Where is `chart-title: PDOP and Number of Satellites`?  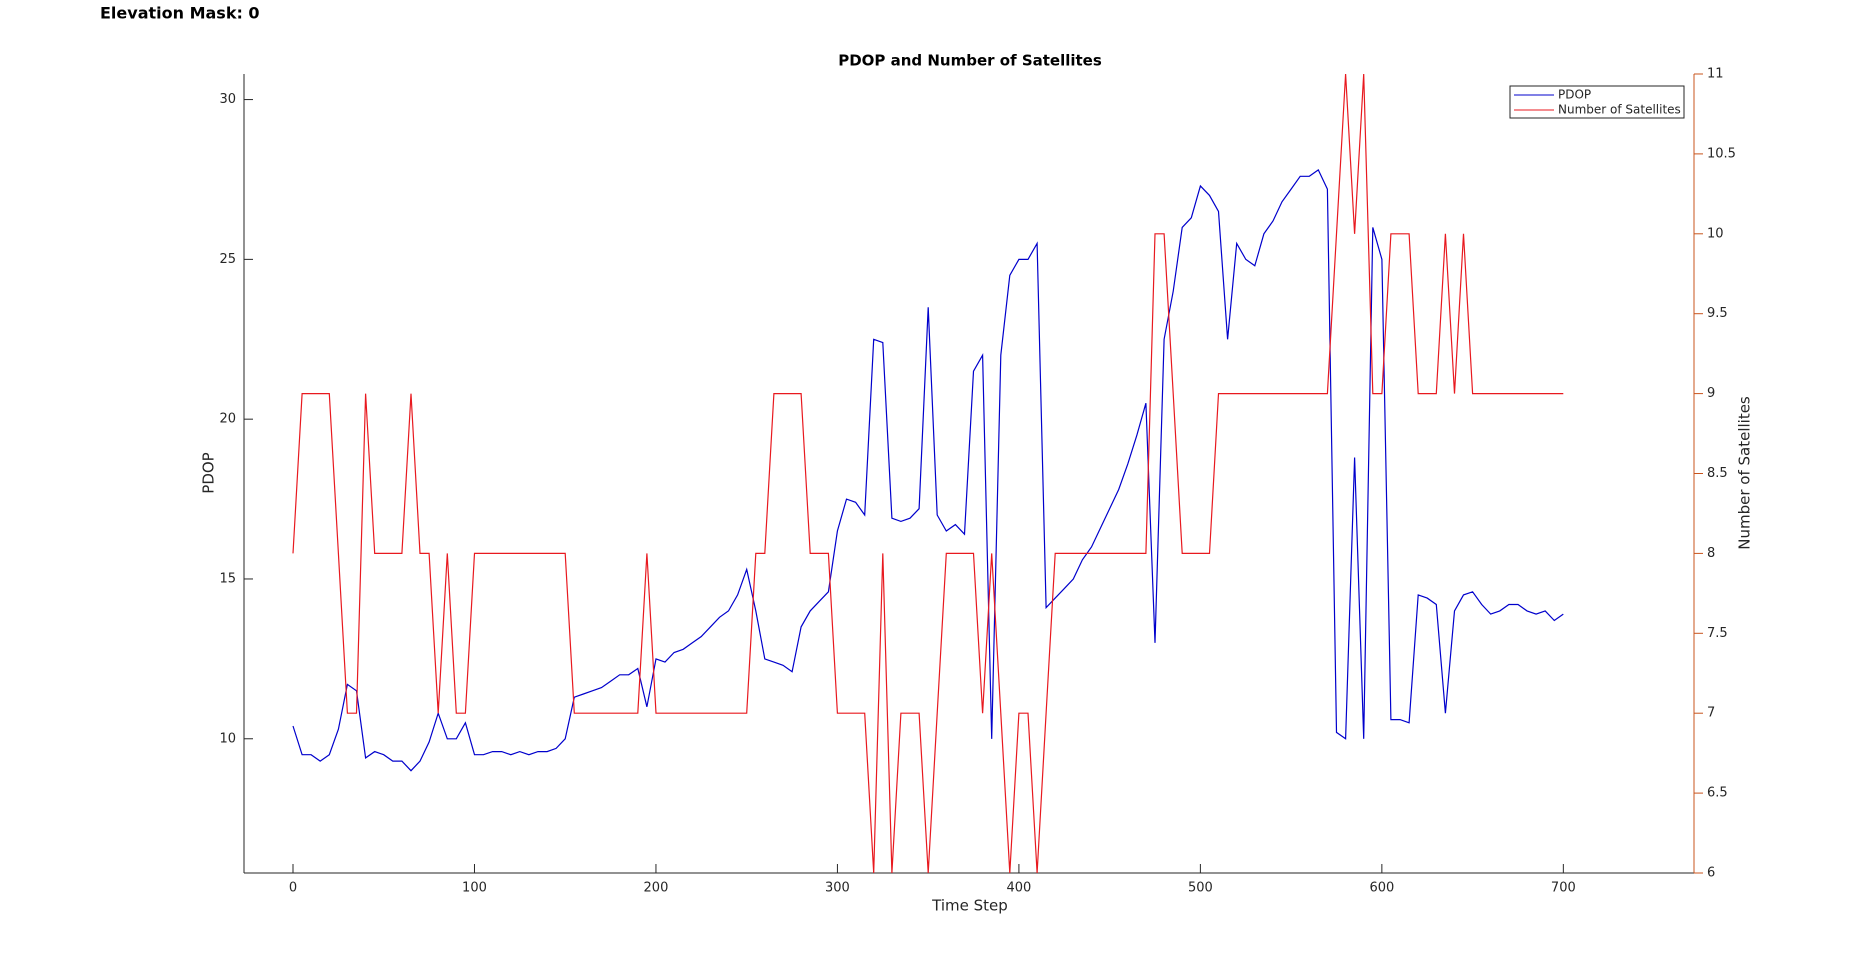
chart-title: PDOP and Number of Satellites is located at coordinates (970, 61).